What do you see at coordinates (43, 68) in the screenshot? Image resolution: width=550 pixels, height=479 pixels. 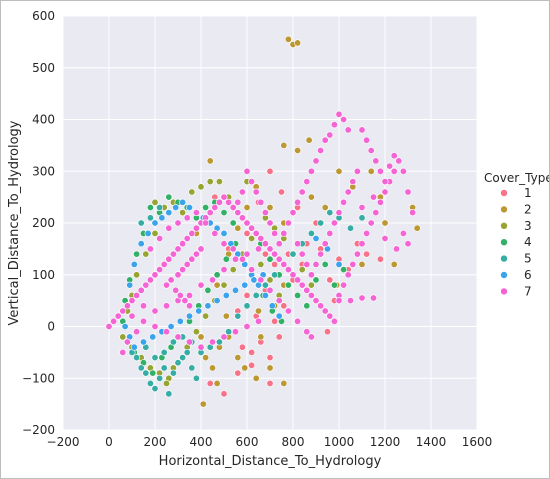 I see `y-tick-label: 500` at bounding box center [43, 68].